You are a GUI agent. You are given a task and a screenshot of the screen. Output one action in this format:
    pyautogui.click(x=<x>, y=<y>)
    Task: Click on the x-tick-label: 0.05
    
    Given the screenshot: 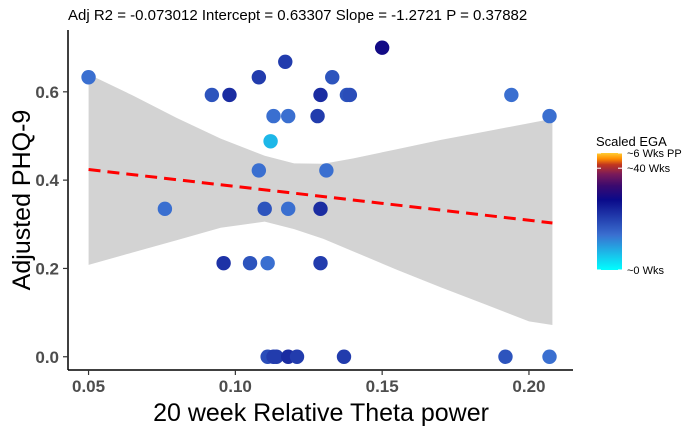 What is the action you would take?
    pyautogui.click(x=88, y=386)
    